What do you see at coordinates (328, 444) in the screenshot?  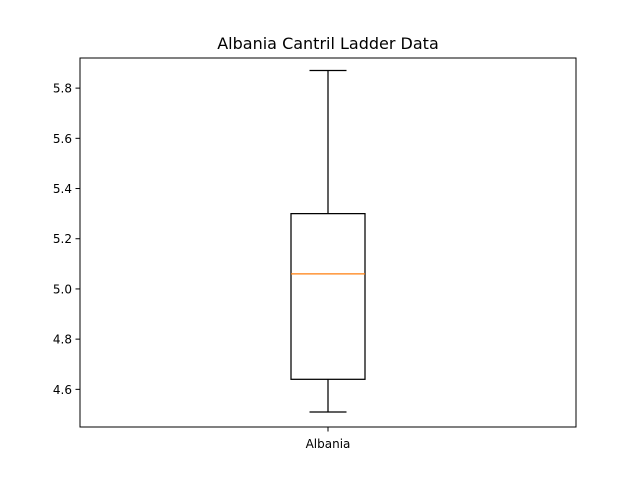 I see `x-tick-label: Albania` at bounding box center [328, 444].